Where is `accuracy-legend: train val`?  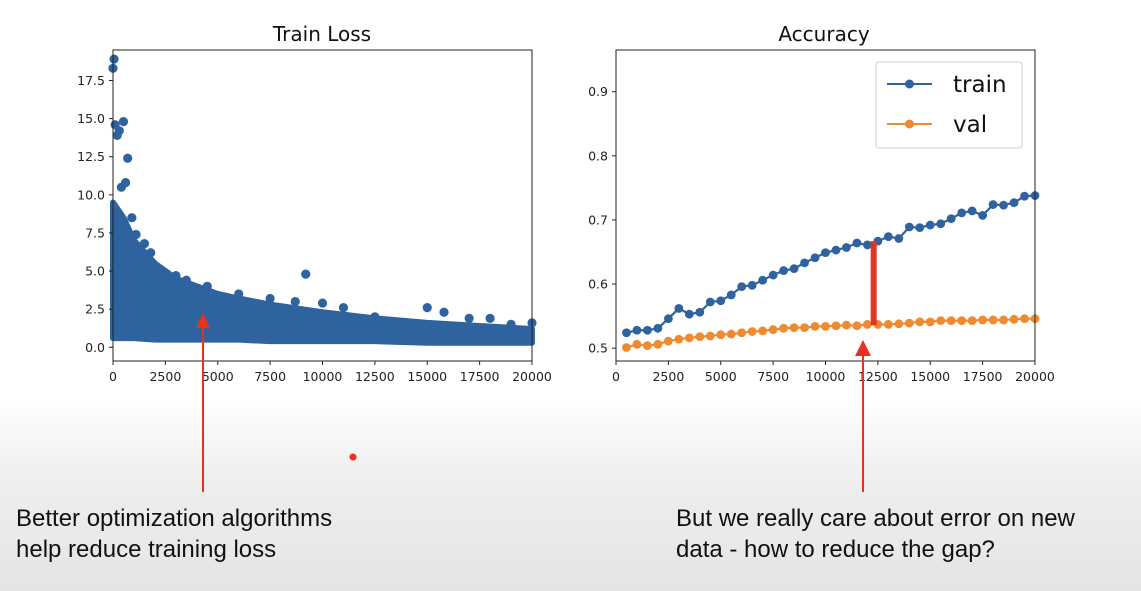 accuracy-legend: train val is located at coordinates (949, 105).